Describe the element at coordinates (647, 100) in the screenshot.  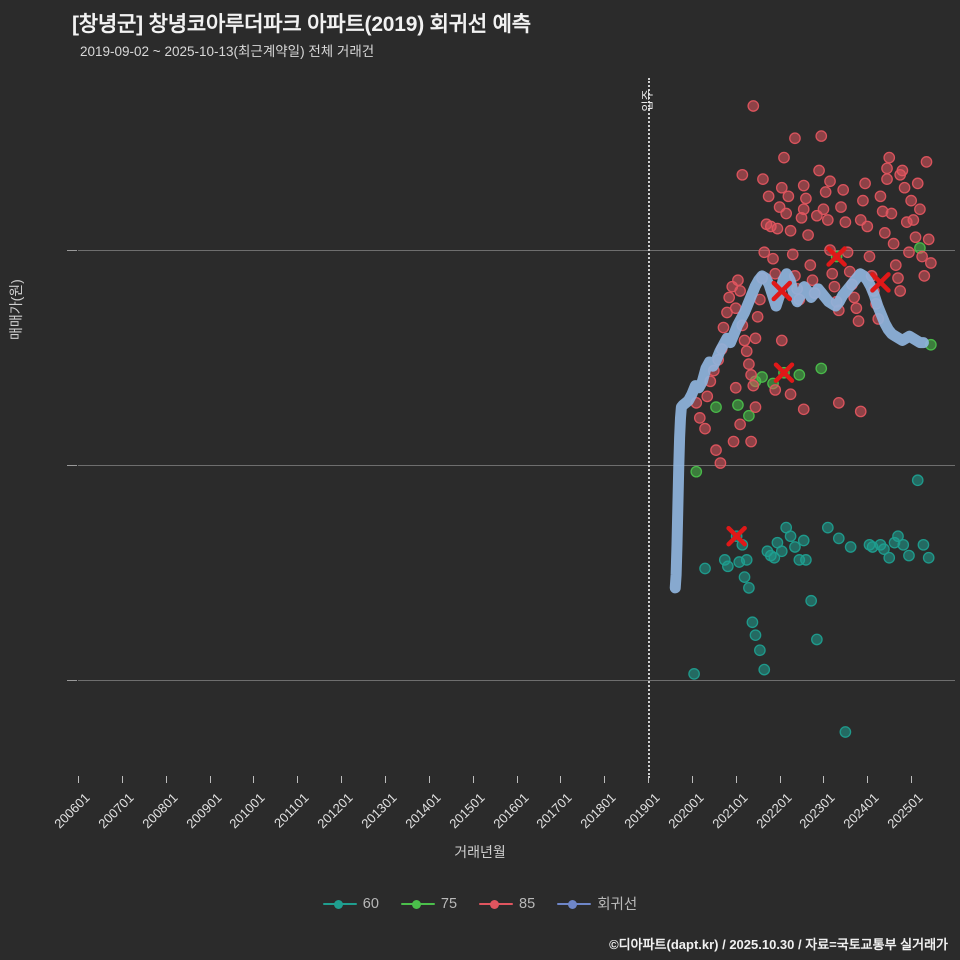
I see `move-in-label: 입주` at that location.